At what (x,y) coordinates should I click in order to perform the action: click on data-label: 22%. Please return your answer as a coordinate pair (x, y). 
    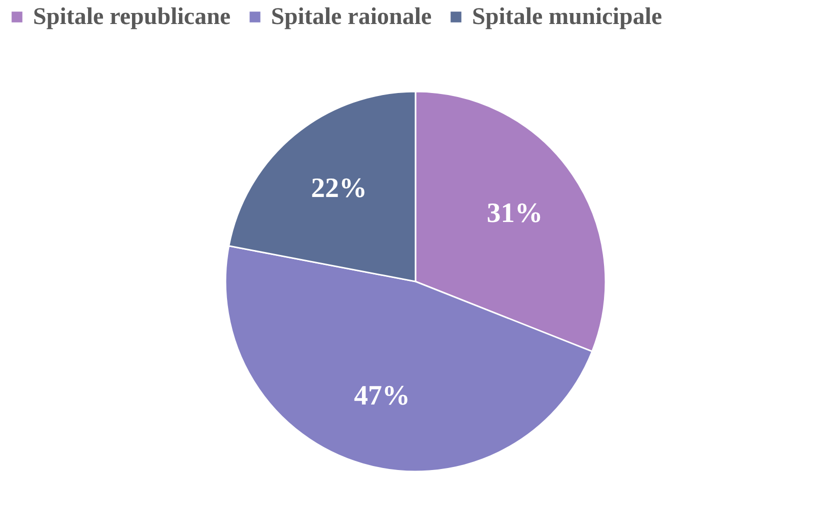
    Looking at the image, I should click on (339, 188).